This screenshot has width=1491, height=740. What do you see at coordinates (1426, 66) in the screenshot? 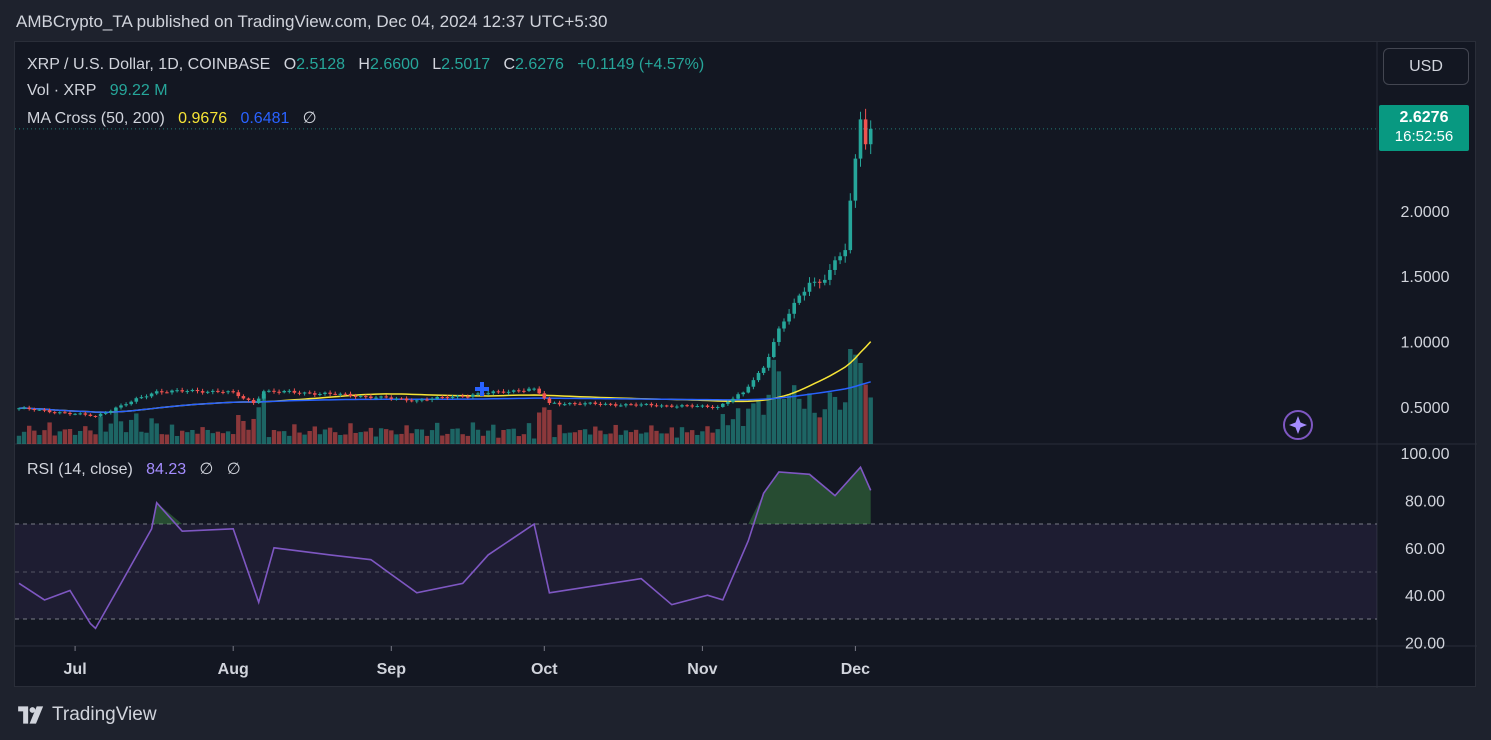
I see `currency-button: USD` at bounding box center [1426, 66].